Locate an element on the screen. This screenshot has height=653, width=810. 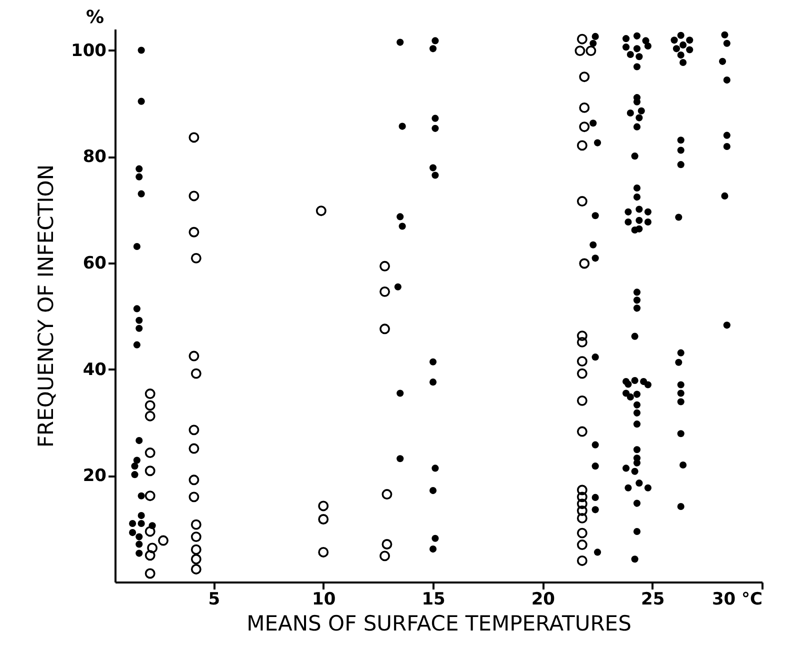
y-tick-label: 20 is located at coordinates (94, 476).